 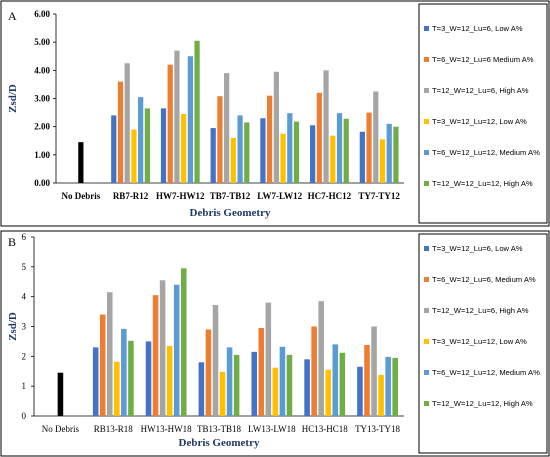 What do you see at coordinates (230, 196) in the screenshot?
I see `x-tick-label: TB7-TB12` at bounding box center [230, 196].